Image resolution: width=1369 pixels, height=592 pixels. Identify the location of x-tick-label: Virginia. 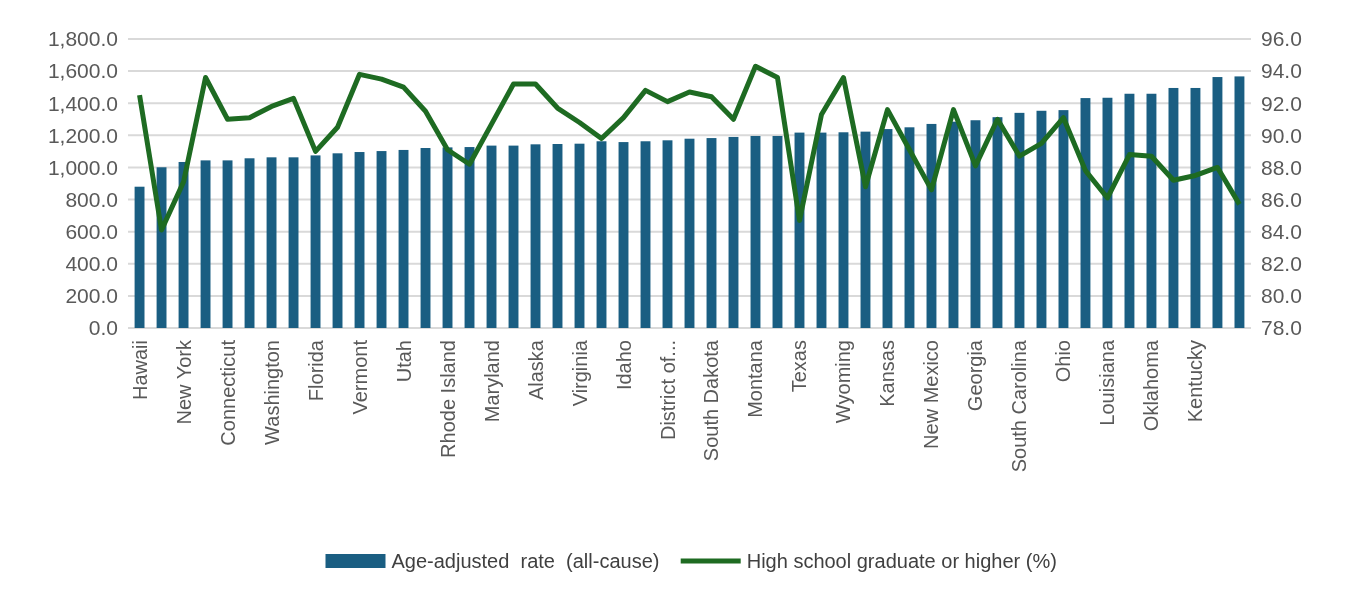
(579, 373).